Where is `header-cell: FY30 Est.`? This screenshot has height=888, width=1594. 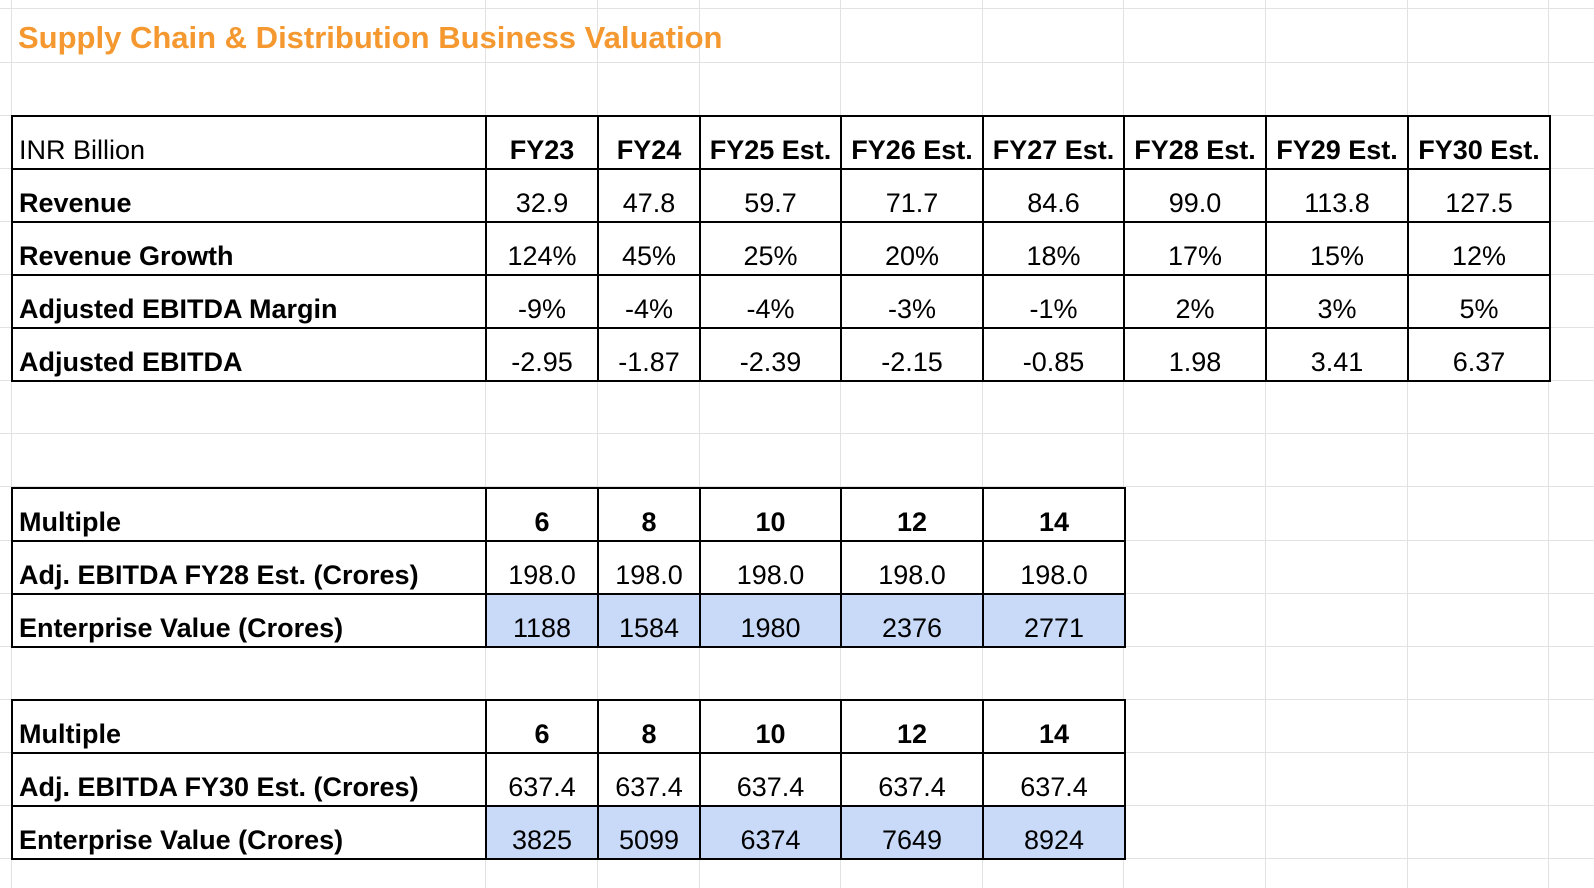 header-cell: FY30 Est. is located at coordinates (1479, 142).